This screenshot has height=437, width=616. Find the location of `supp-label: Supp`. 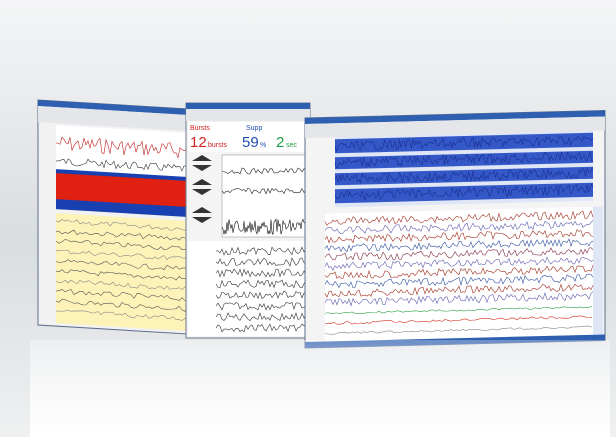

supp-label: Supp is located at coordinates (254, 128).